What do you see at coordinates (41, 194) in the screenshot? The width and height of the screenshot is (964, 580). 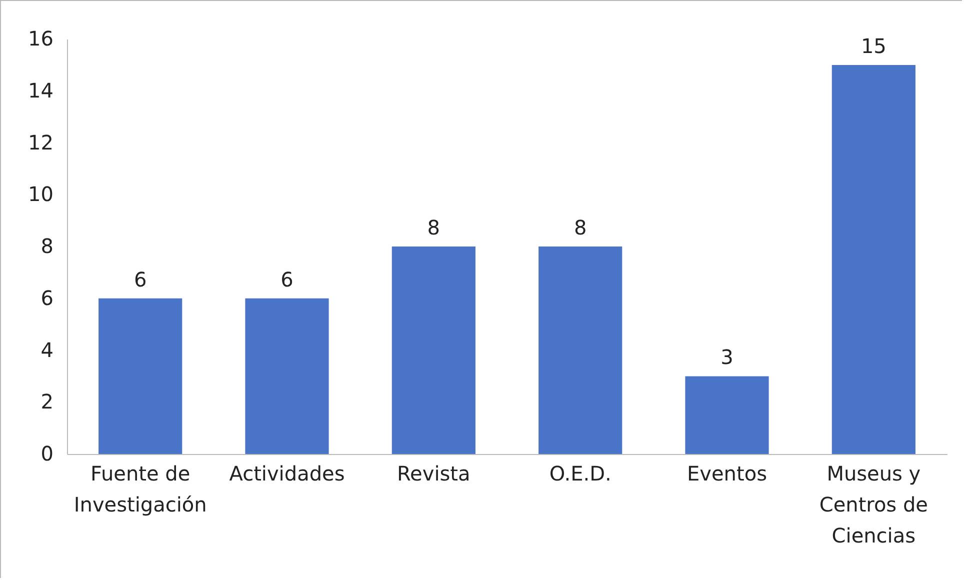 I see `y-tick-label: 10` at bounding box center [41, 194].